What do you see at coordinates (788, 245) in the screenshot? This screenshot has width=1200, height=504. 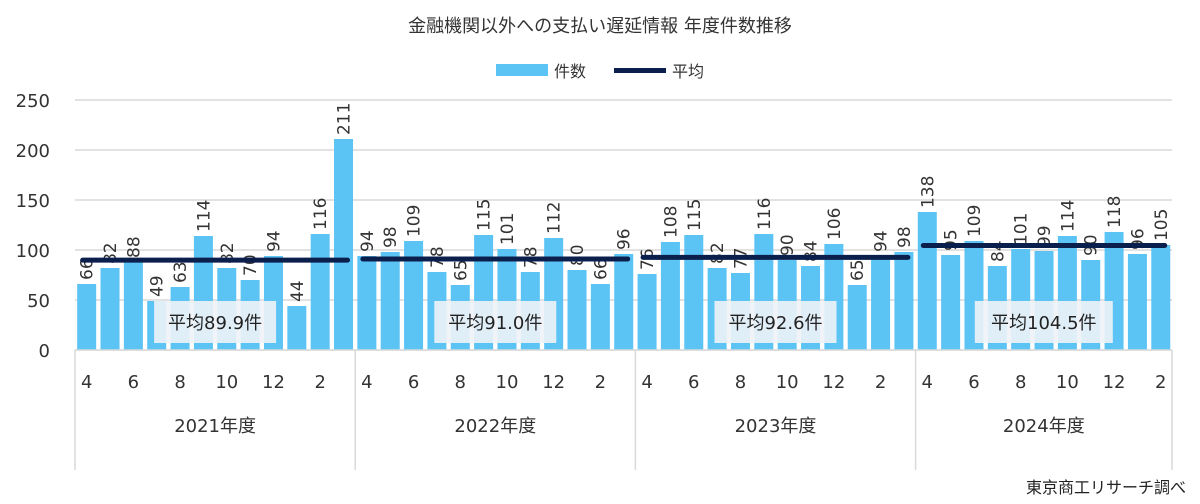 I see `data-label: 90` at bounding box center [788, 245].